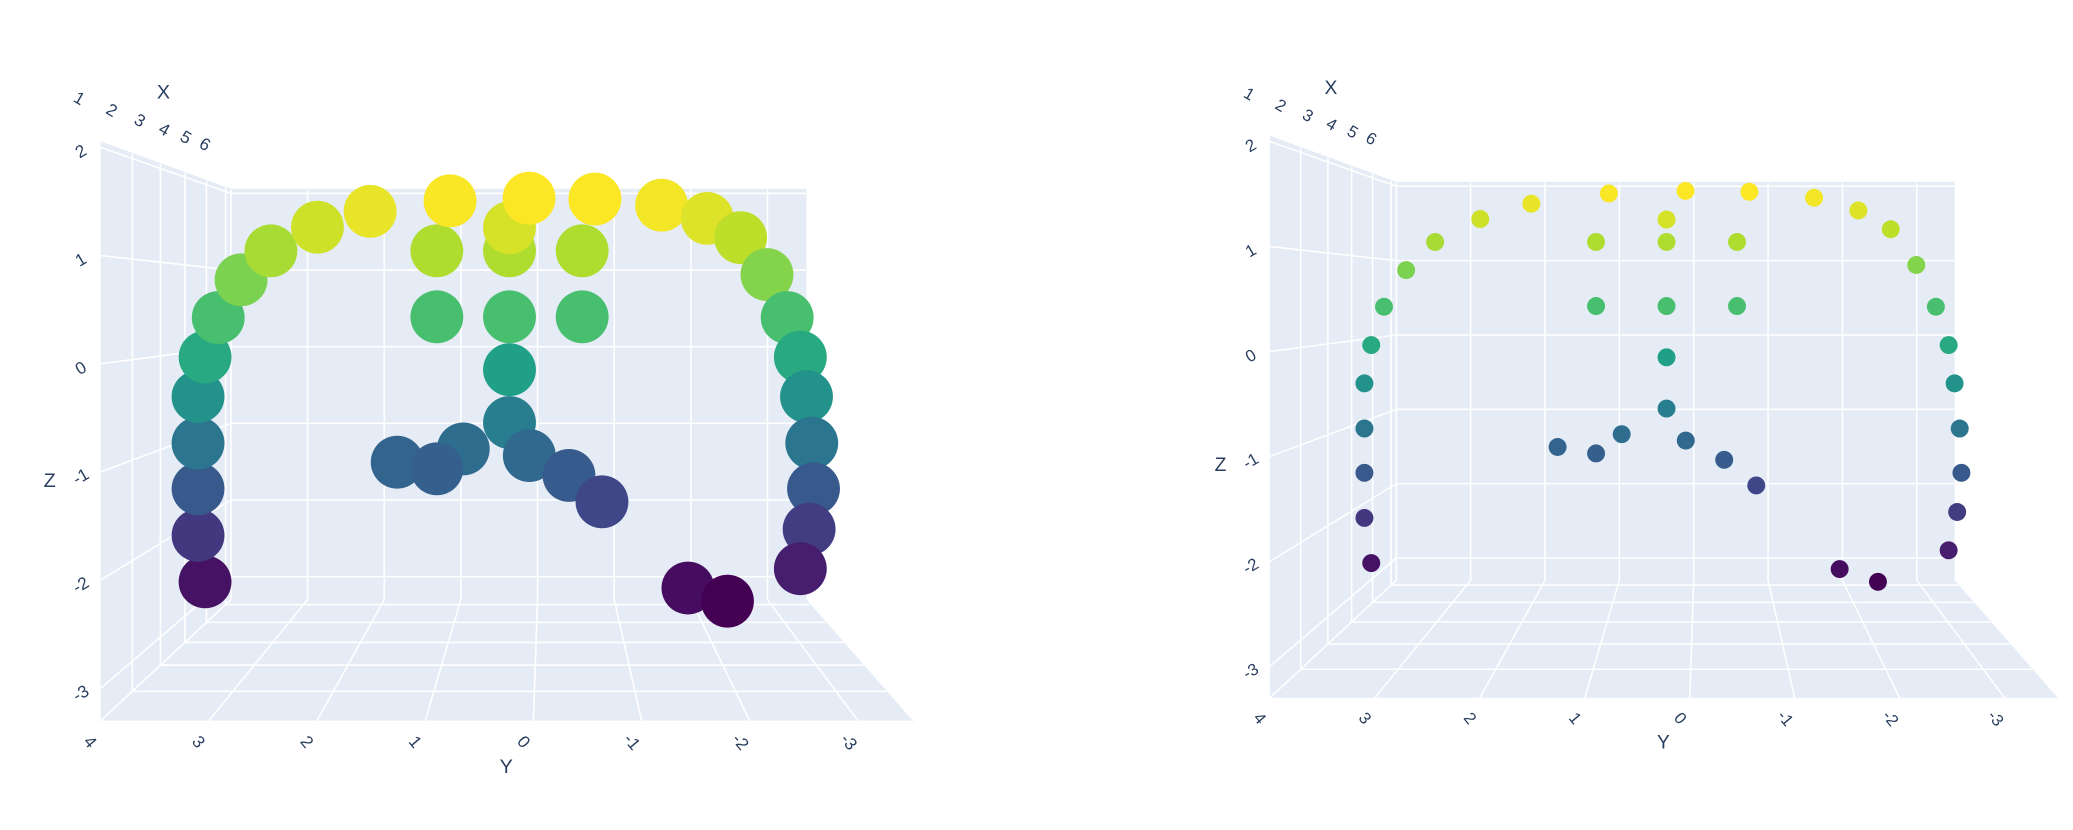 The image size is (2073, 830). I want to click on axis-title: X, so click(163, 92).